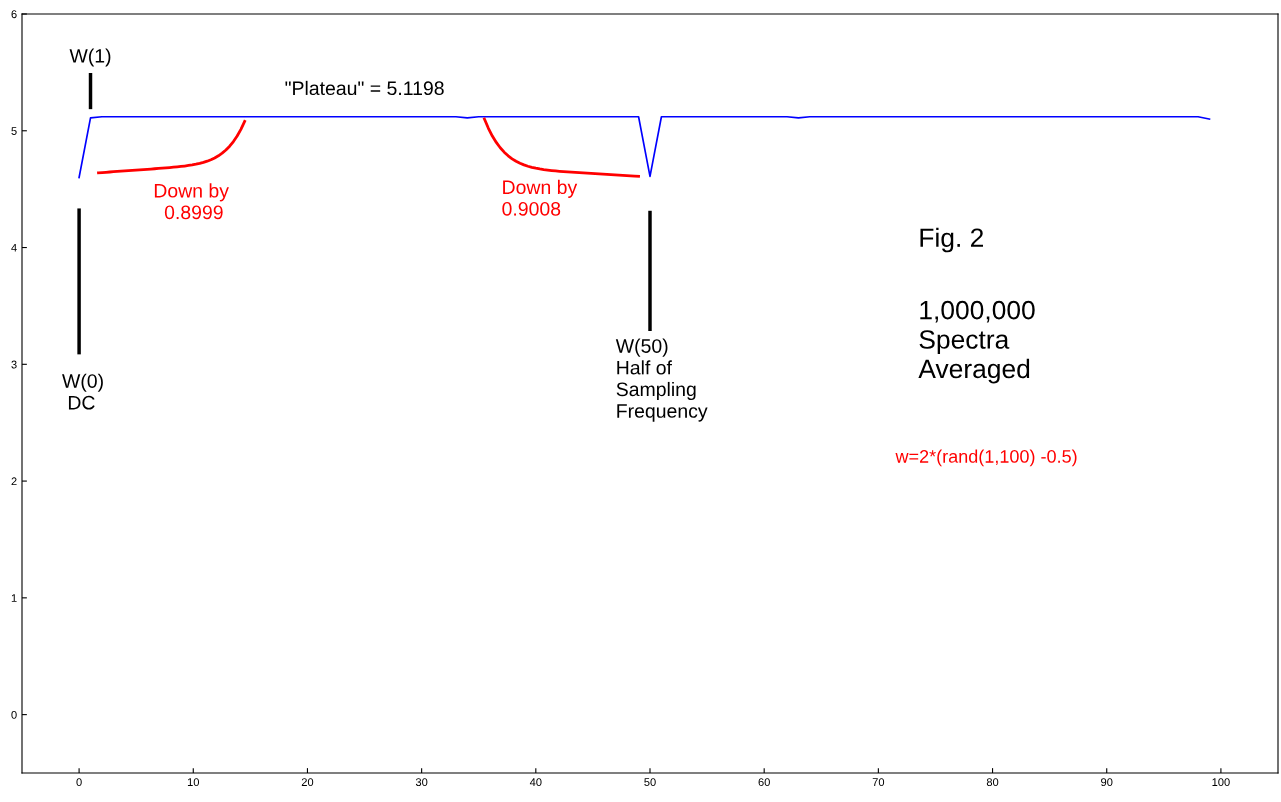 The image size is (1281, 802). Describe the element at coordinates (540, 197) in the screenshot. I see `annotation: Down by 0.9008` at that location.